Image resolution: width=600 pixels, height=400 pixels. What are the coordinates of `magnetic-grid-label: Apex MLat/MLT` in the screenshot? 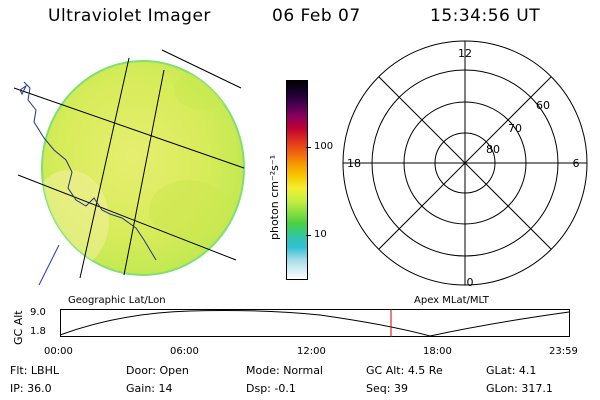 It's located at (451, 300).